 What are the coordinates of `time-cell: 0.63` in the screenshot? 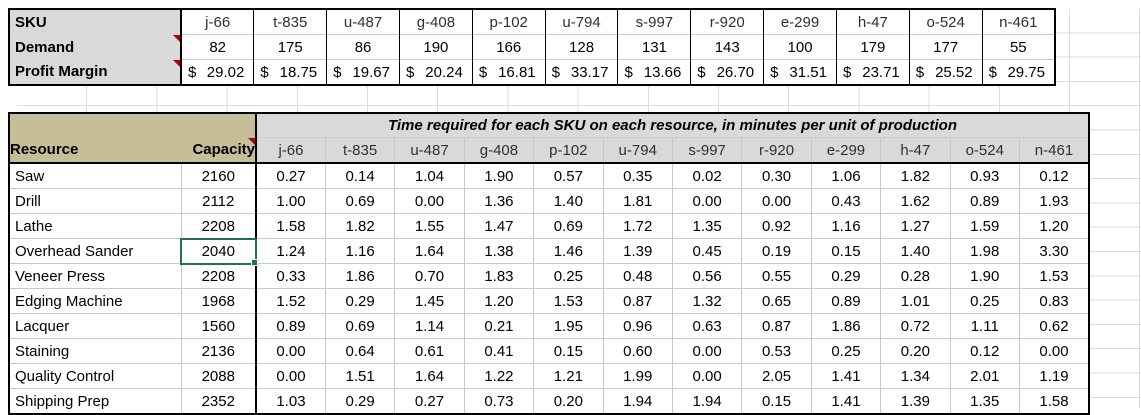 It's located at (706, 326).